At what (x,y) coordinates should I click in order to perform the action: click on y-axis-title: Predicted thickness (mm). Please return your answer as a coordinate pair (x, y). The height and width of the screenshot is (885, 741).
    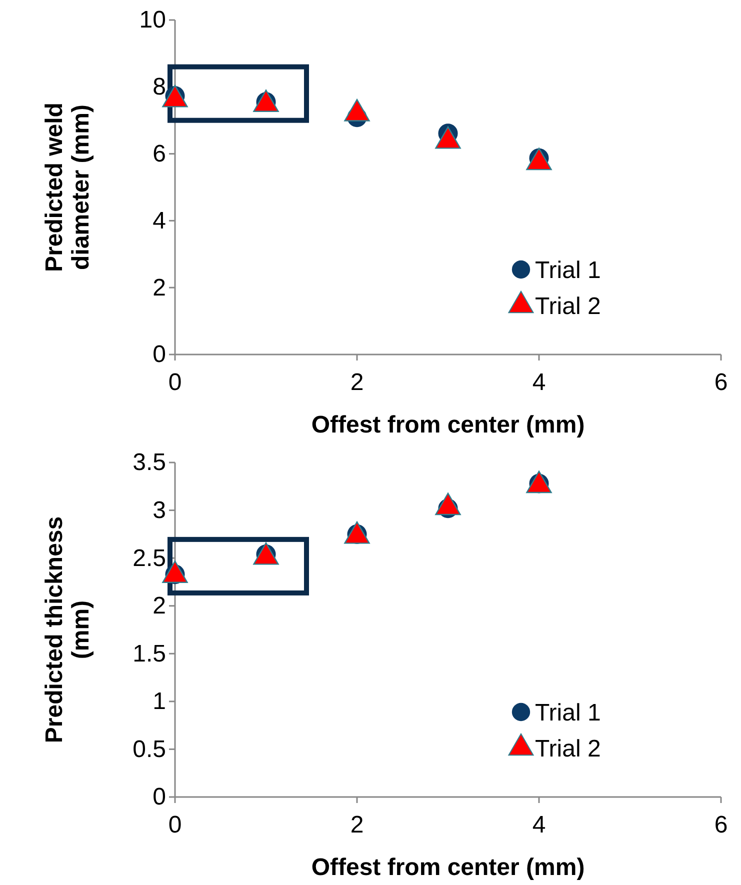
    Looking at the image, I should click on (67, 630).